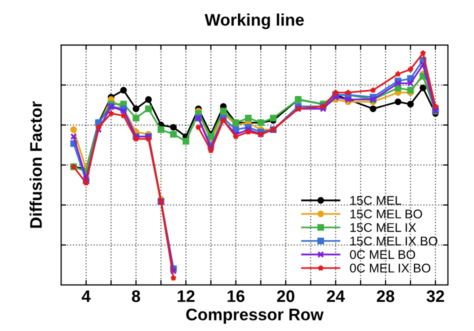 The image size is (474, 331). I want to click on x-tick-label: 4, so click(86, 296).